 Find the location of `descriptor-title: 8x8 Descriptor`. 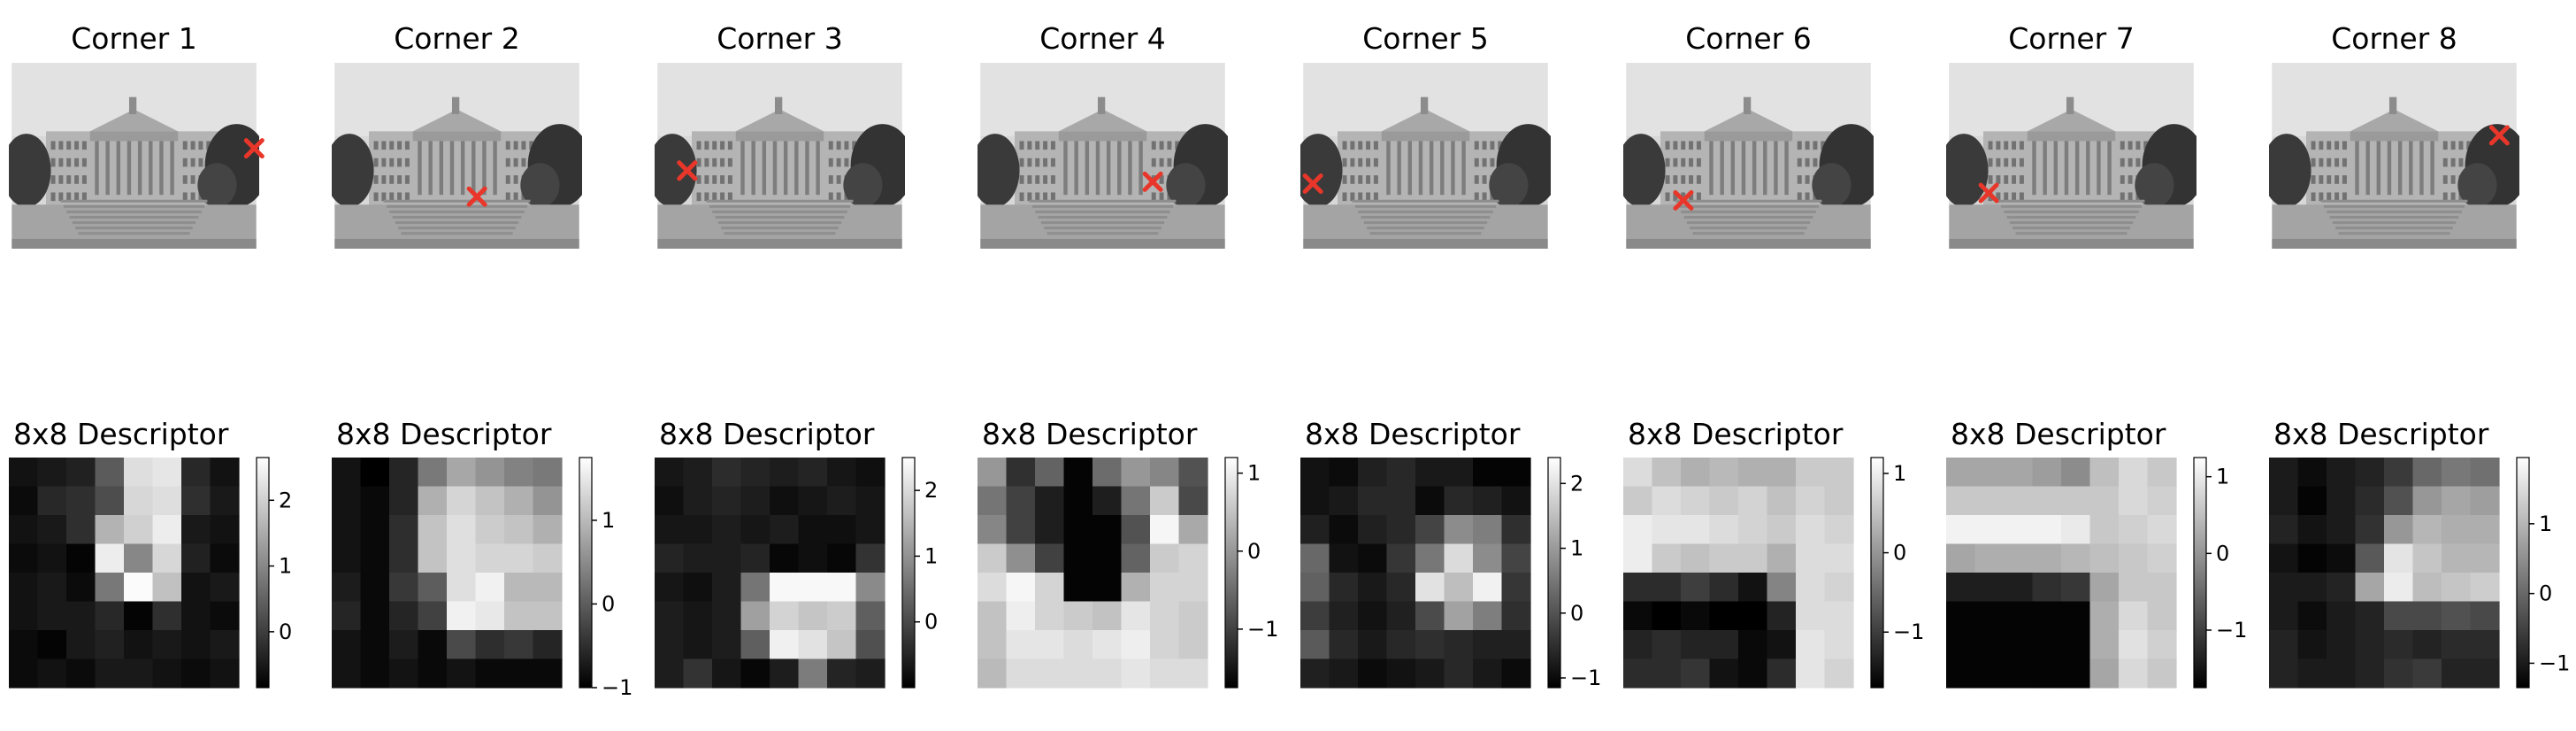

descriptor-title: 8x8 Descriptor is located at coordinates (2058, 434).